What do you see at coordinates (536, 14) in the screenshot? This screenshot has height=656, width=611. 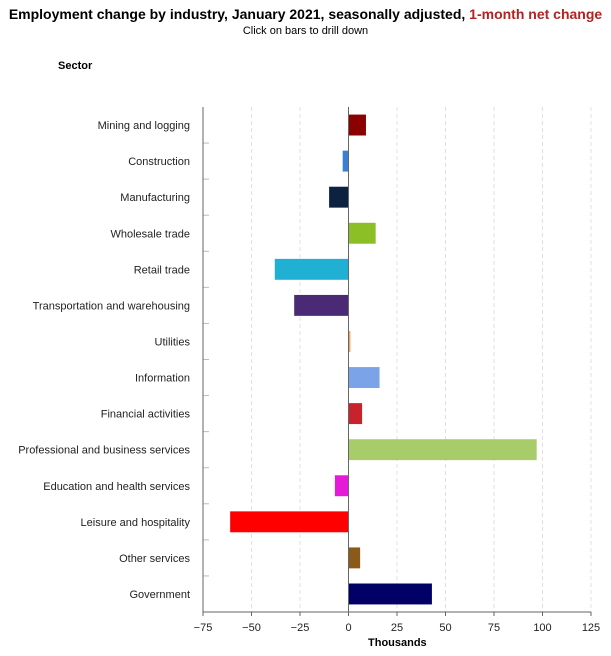 I see `chart-title-accent: 1-month net change` at bounding box center [536, 14].